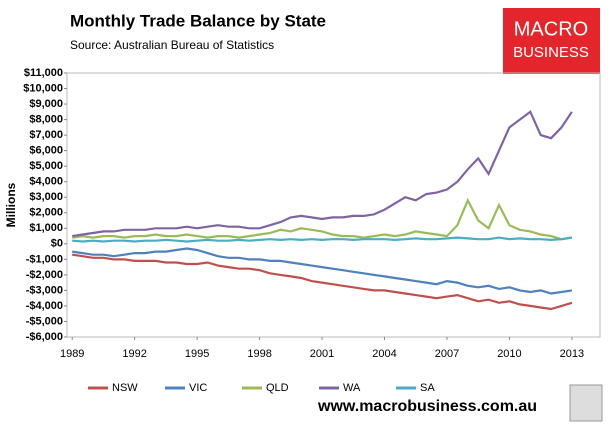  Describe the element at coordinates (72, 354) in the screenshot. I see `x-tick-label: 1989` at that location.